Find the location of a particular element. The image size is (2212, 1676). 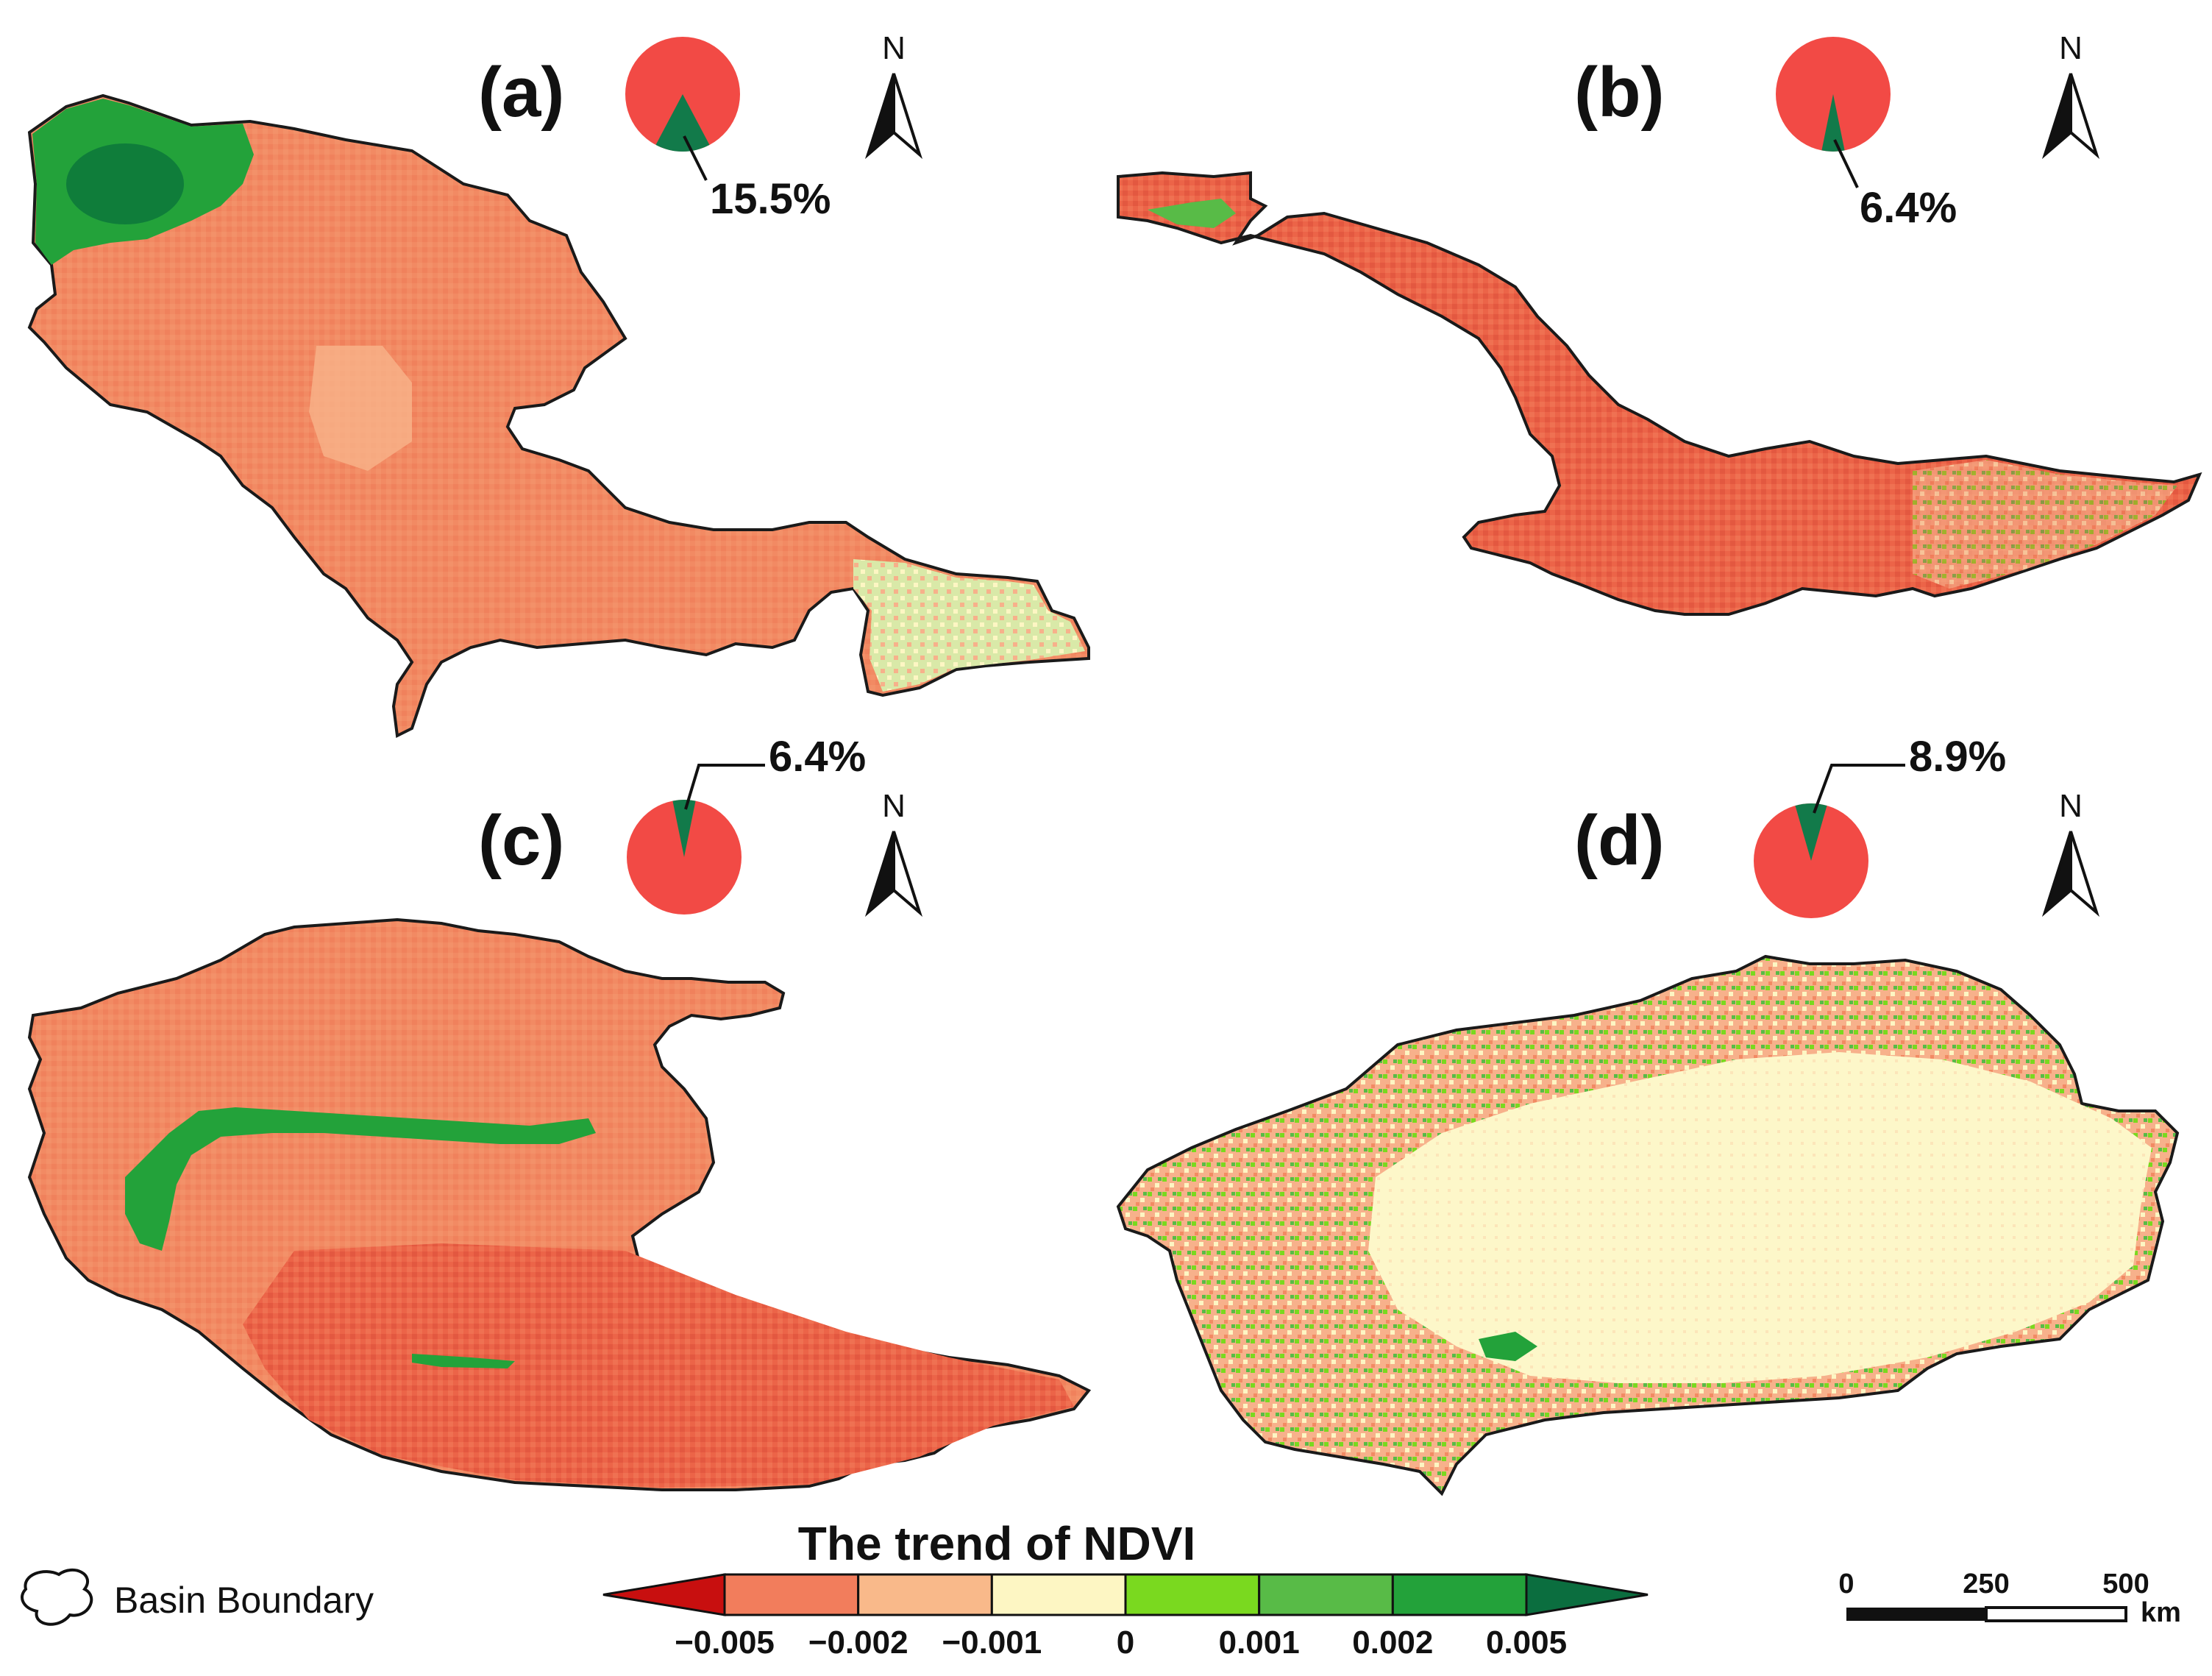

north-arrow-d: N is located at coordinates (2070, 853).